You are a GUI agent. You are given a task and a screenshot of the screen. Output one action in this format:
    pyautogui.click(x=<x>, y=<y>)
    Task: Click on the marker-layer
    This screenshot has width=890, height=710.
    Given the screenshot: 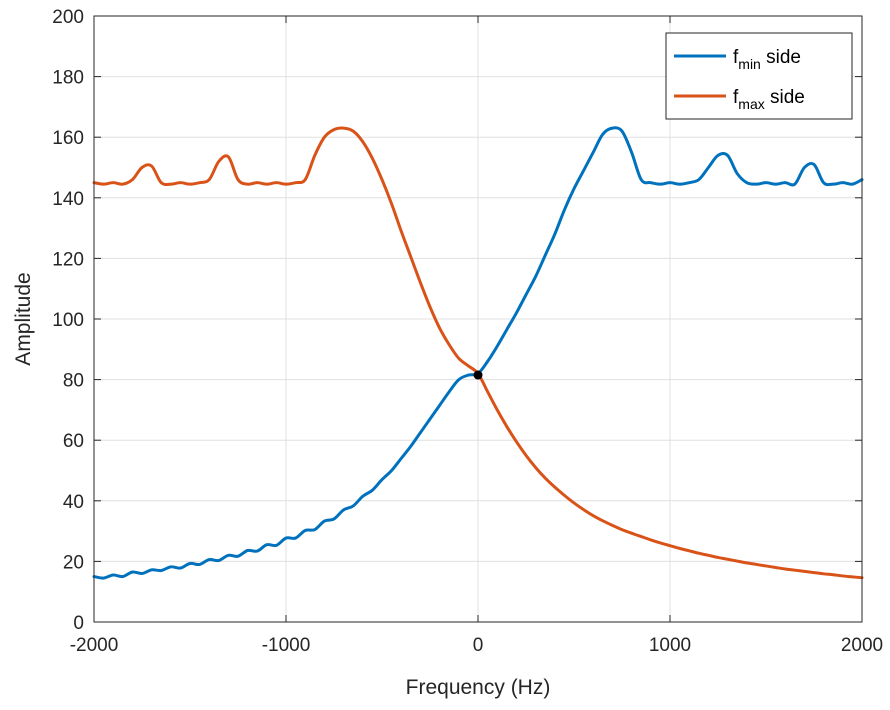 What is the action you would take?
    pyautogui.click(x=478, y=375)
    